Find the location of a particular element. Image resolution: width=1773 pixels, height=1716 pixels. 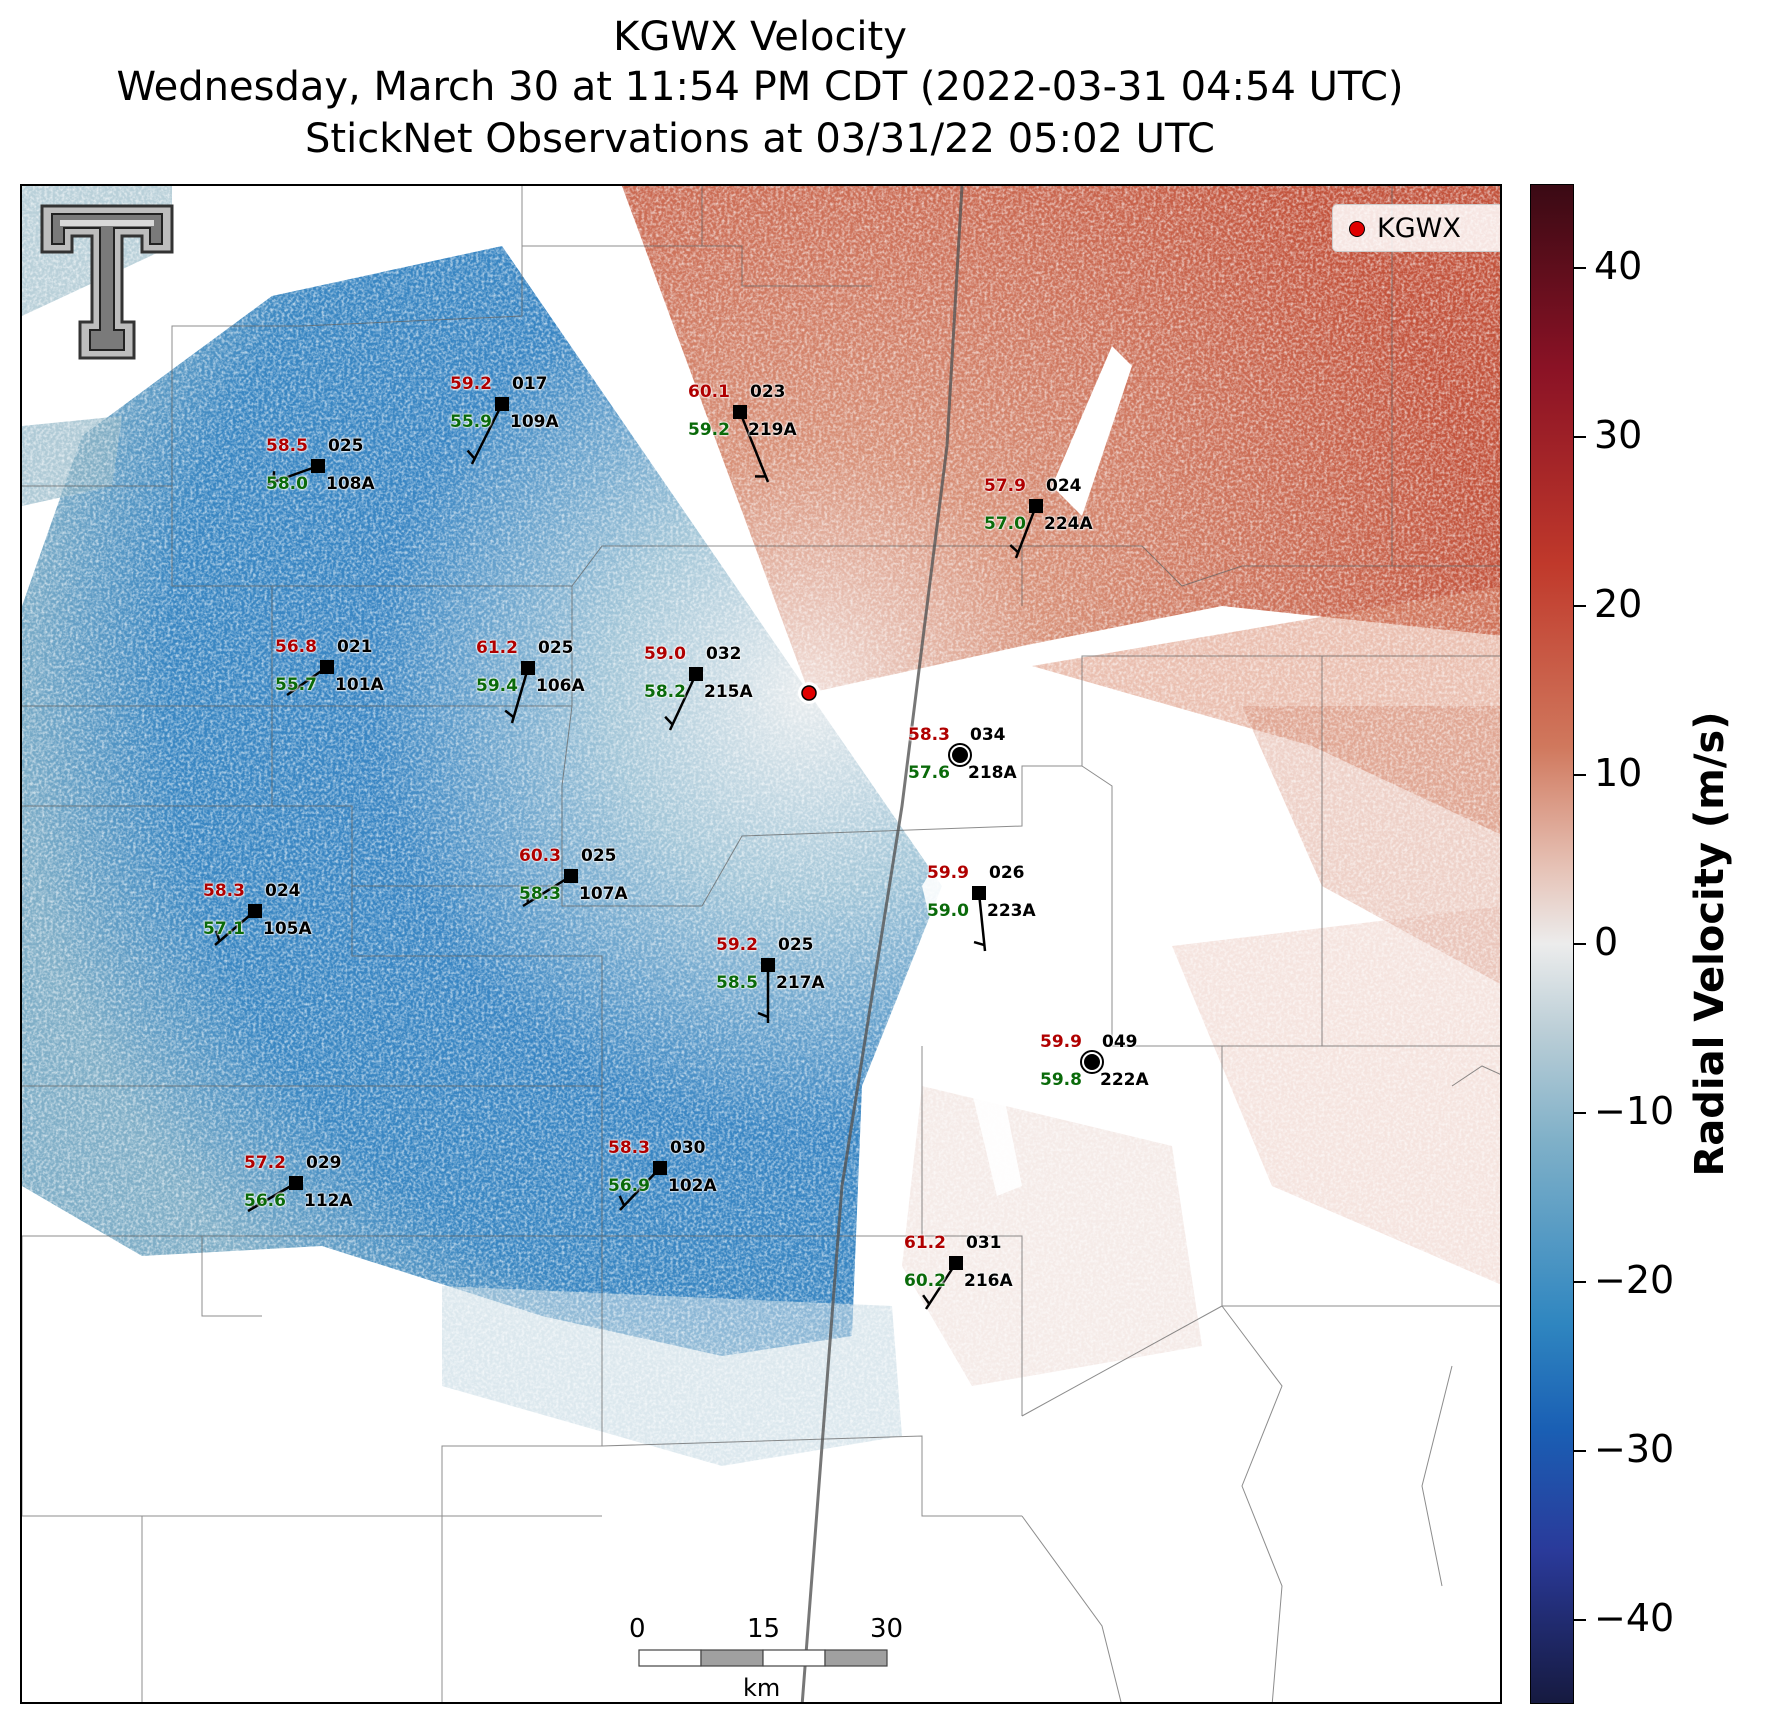

station-temperature: 58.5 is located at coordinates (287, 446).